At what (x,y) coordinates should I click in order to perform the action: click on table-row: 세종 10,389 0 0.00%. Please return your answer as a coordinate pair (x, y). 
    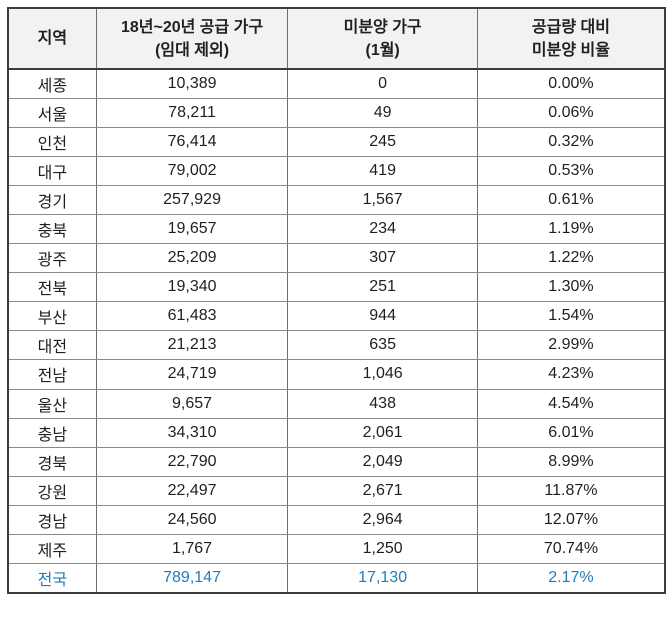
    Looking at the image, I should click on (336, 84).